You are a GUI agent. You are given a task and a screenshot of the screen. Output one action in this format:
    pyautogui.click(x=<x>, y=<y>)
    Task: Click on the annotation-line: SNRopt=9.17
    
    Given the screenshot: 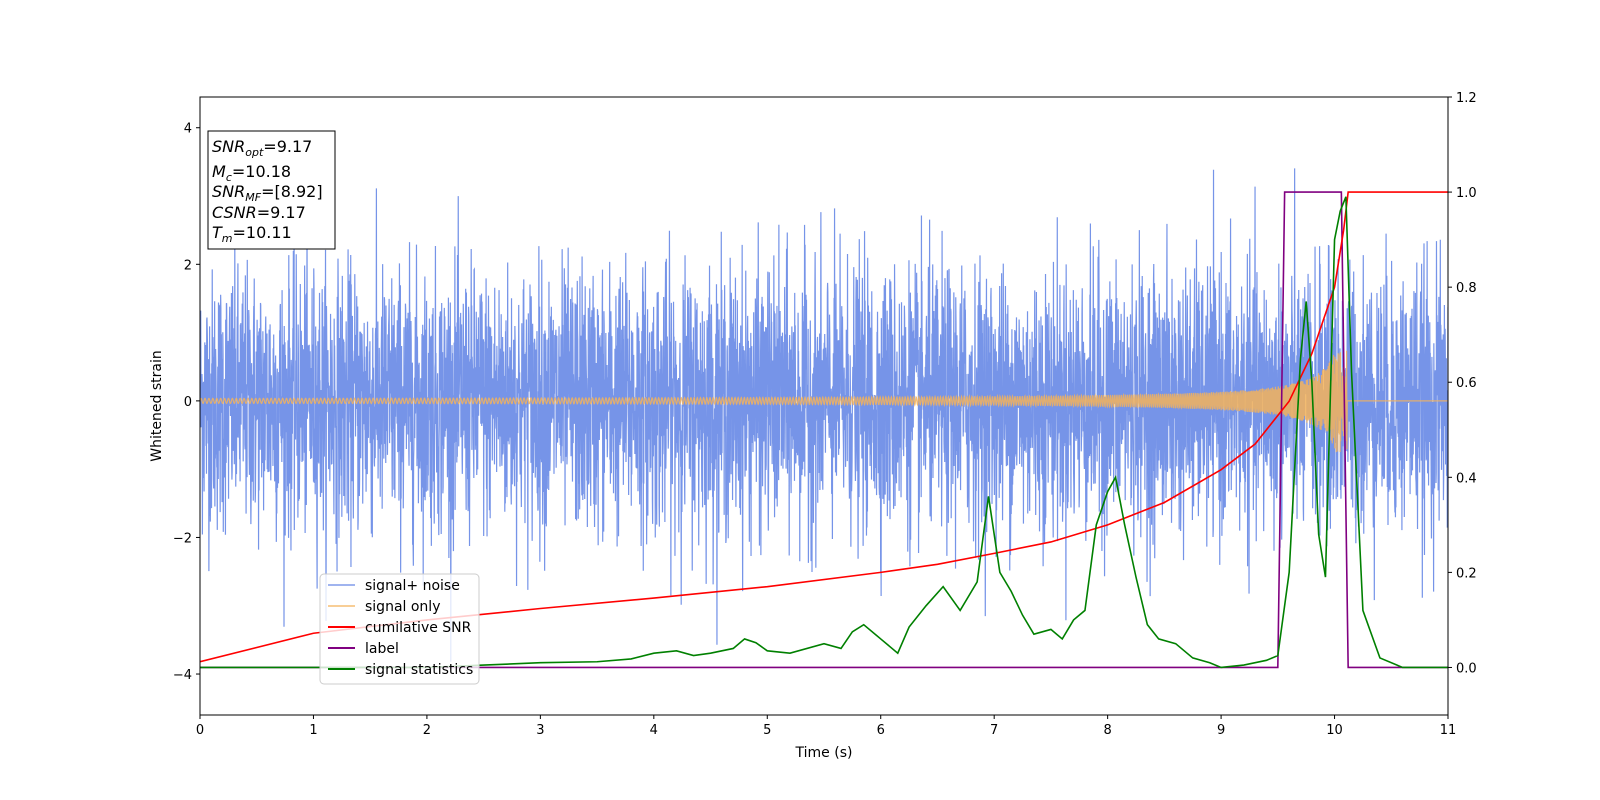 What is the action you would take?
    pyautogui.click(x=262, y=148)
    